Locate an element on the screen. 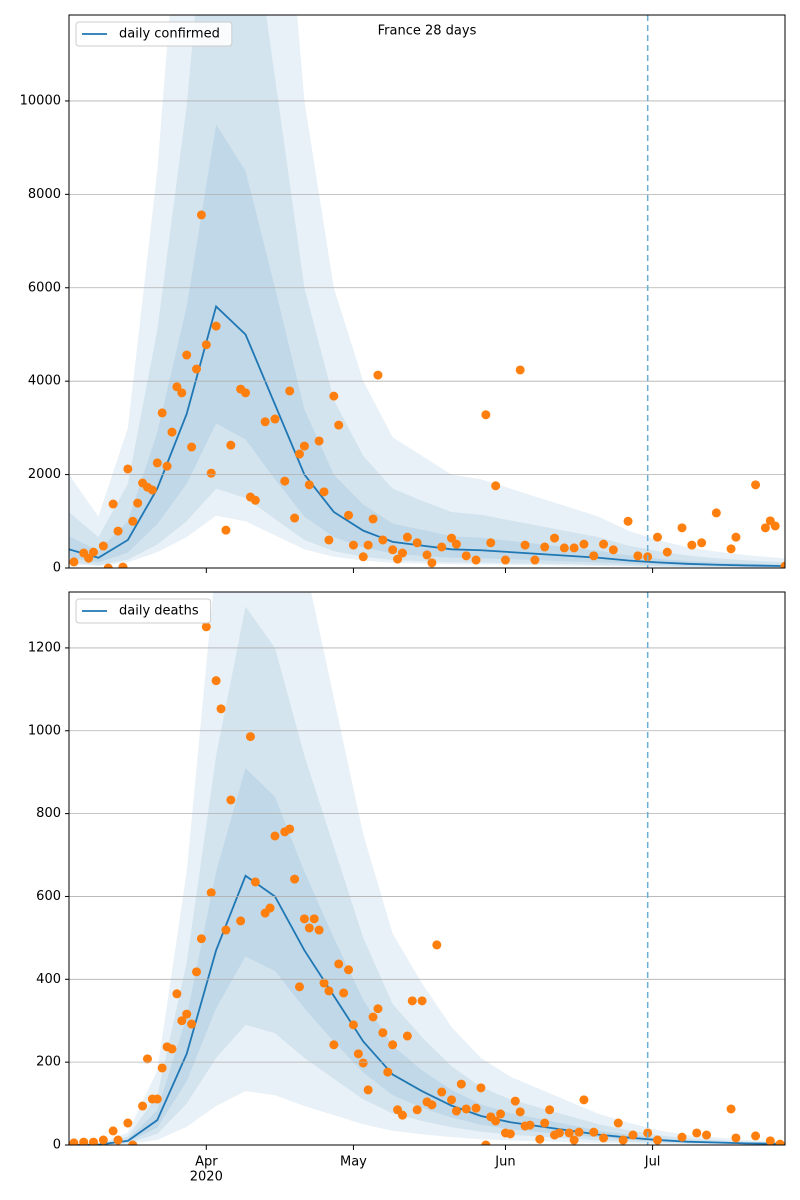 This screenshot has height=1200, width=800. legend-label: daily deaths is located at coordinates (159, 611).